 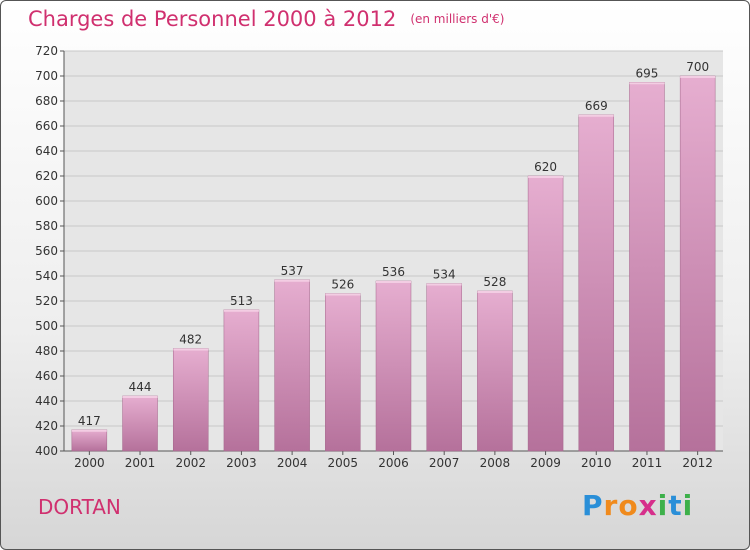 I want to click on y-tick-label: 660, so click(x=46, y=126).